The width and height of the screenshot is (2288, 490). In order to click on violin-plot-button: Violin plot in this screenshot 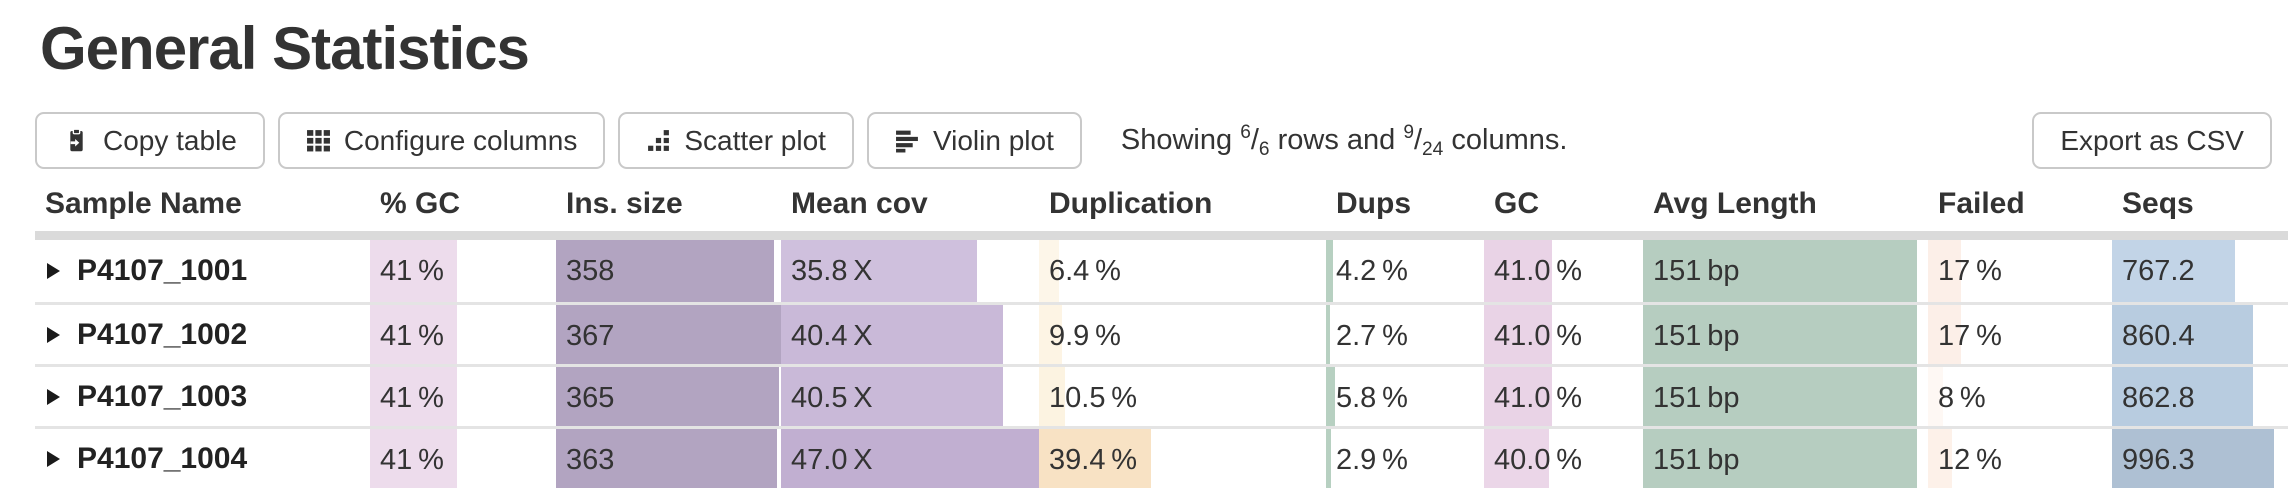, I will do `click(974, 140)`.